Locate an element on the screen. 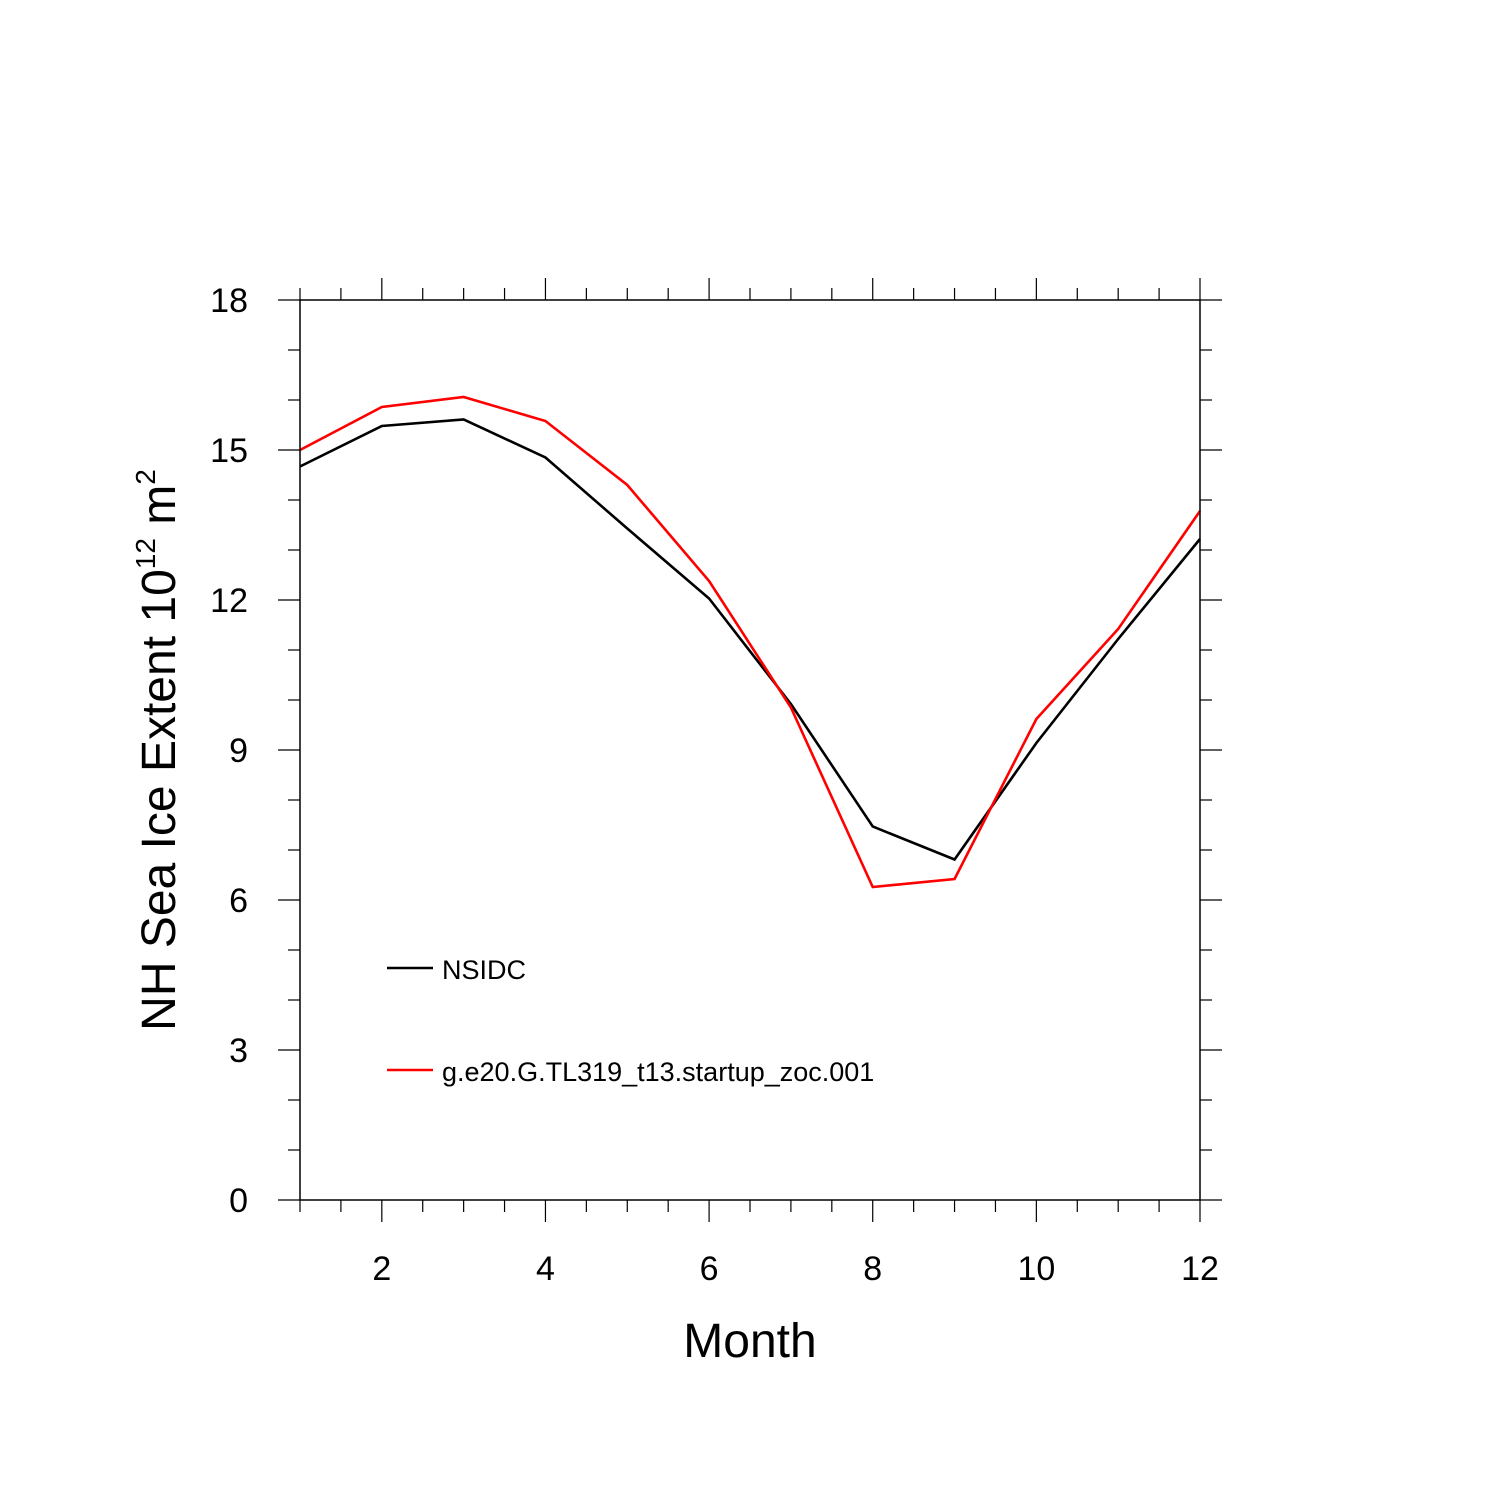  y-tick-label: 12 is located at coordinates (229, 601).